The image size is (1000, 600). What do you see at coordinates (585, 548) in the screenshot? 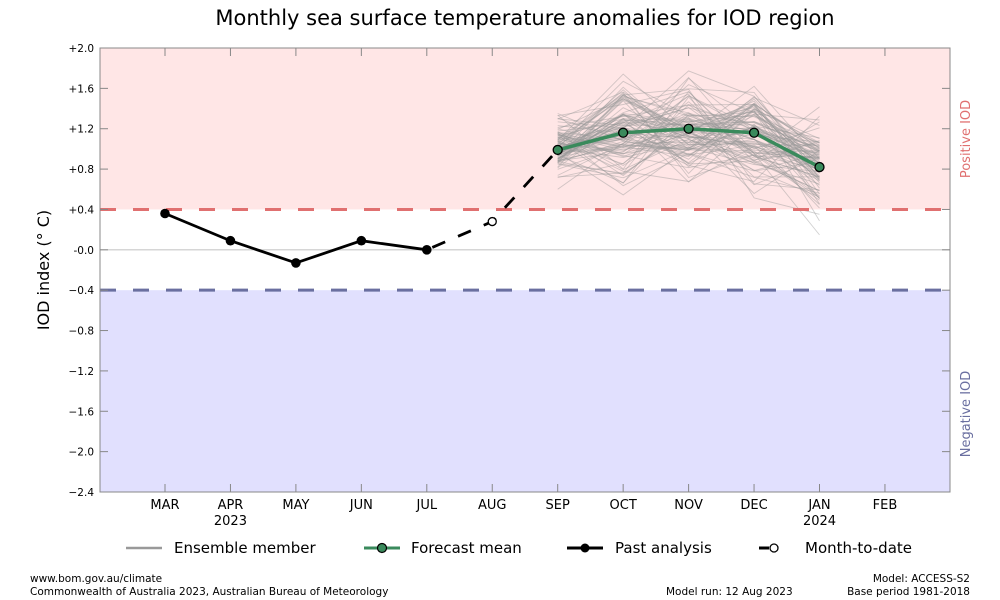
I see `legend-past-marker` at bounding box center [585, 548].